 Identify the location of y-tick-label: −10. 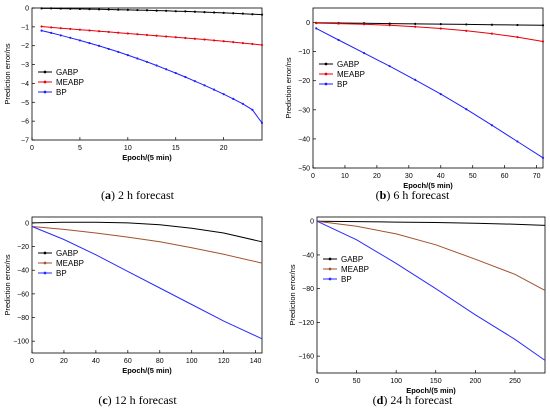
(304, 52).